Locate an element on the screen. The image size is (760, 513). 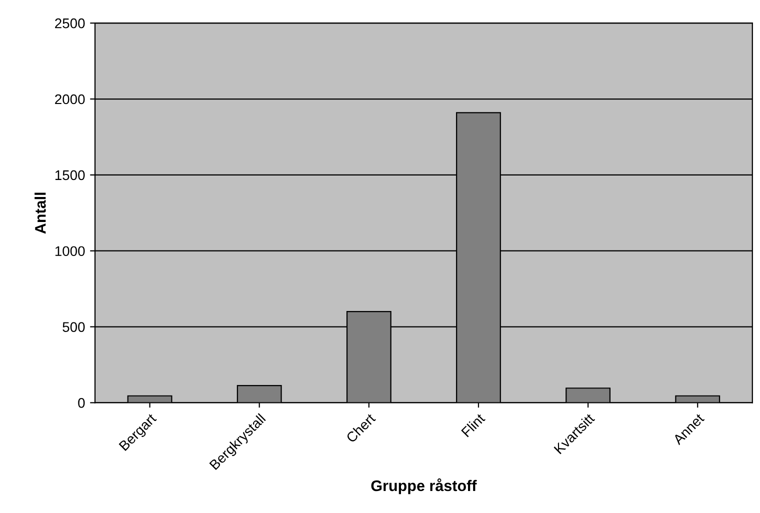
y-axis-title: Antall is located at coordinates (40, 213).